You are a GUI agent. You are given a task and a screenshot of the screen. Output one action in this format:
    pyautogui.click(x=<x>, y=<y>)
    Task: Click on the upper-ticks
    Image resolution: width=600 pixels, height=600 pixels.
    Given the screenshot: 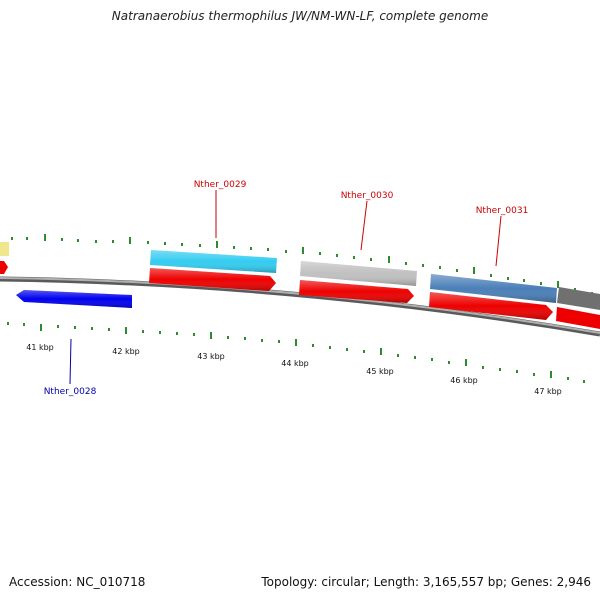 What is the action you would take?
    pyautogui.click(x=302, y=264)
    